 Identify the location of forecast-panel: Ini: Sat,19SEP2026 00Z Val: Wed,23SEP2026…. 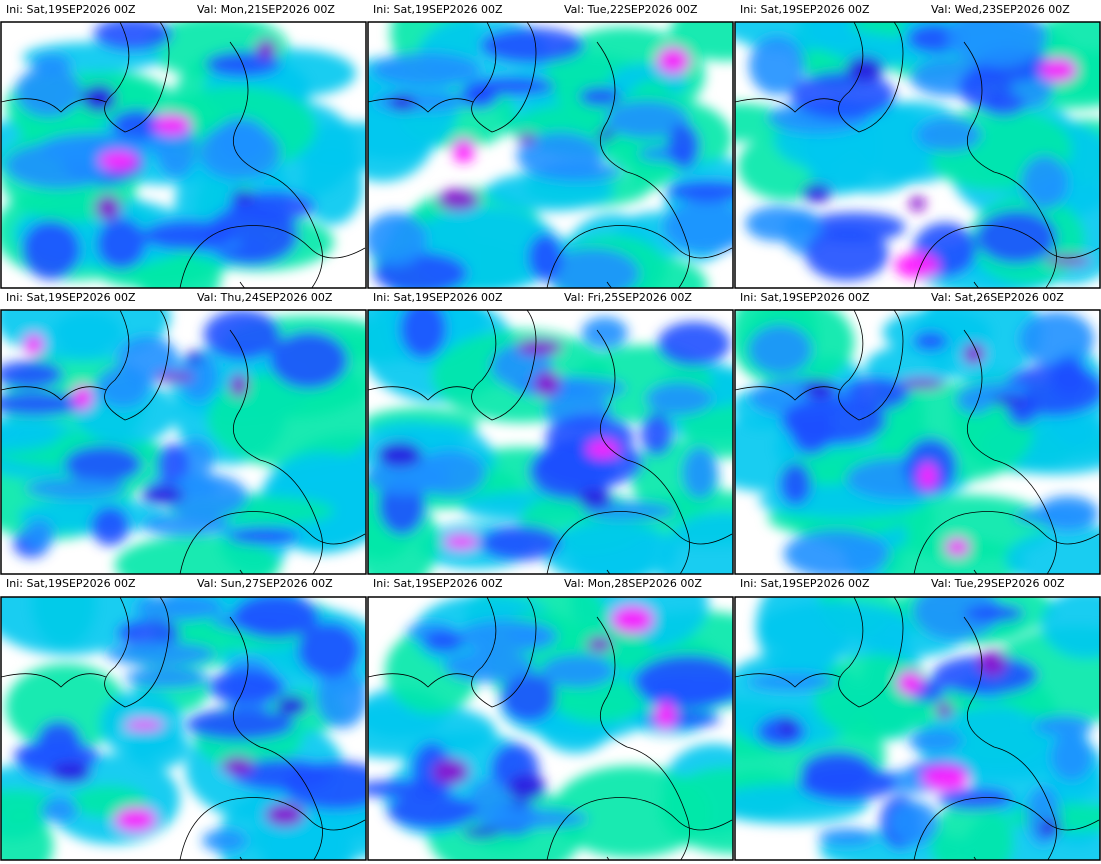
(917, 146).